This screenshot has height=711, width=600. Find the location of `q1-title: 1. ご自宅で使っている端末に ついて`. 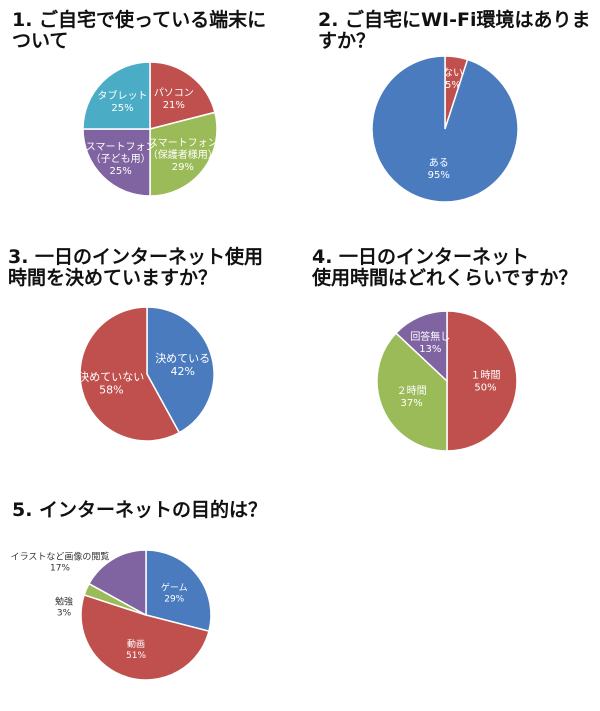

q1-title: 1. ご自宅で使っている端末に ついて is located at coordinates (139, 30).